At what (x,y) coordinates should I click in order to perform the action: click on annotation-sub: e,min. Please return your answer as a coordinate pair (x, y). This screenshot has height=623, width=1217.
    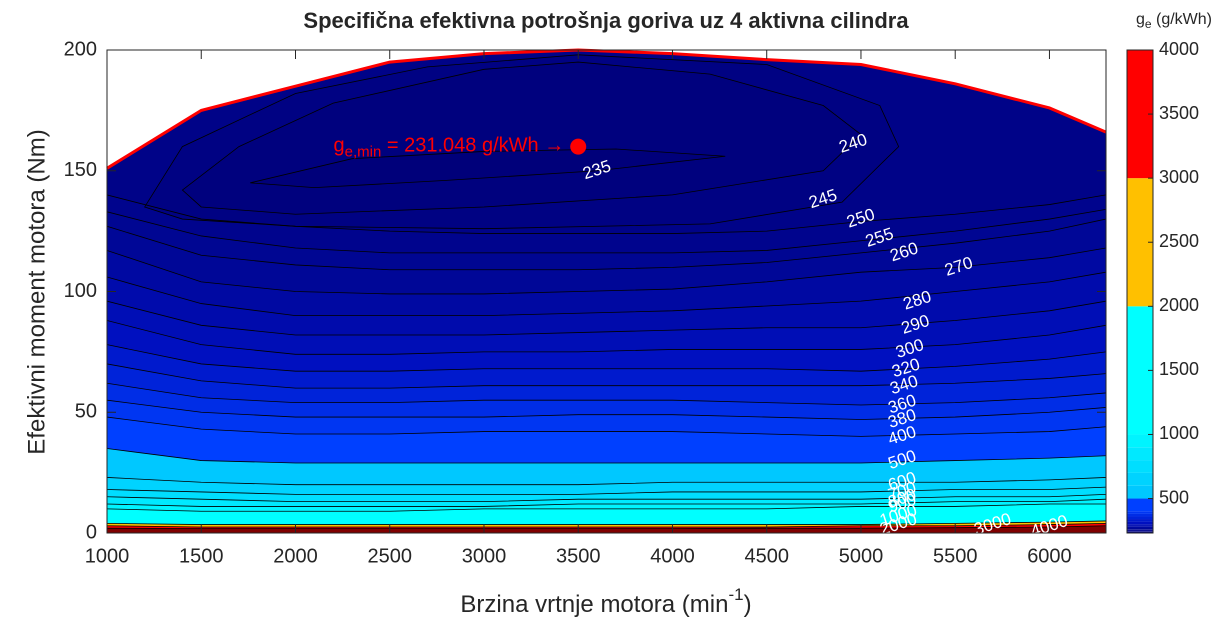
    Looking at the image, I should click on (363, 152).